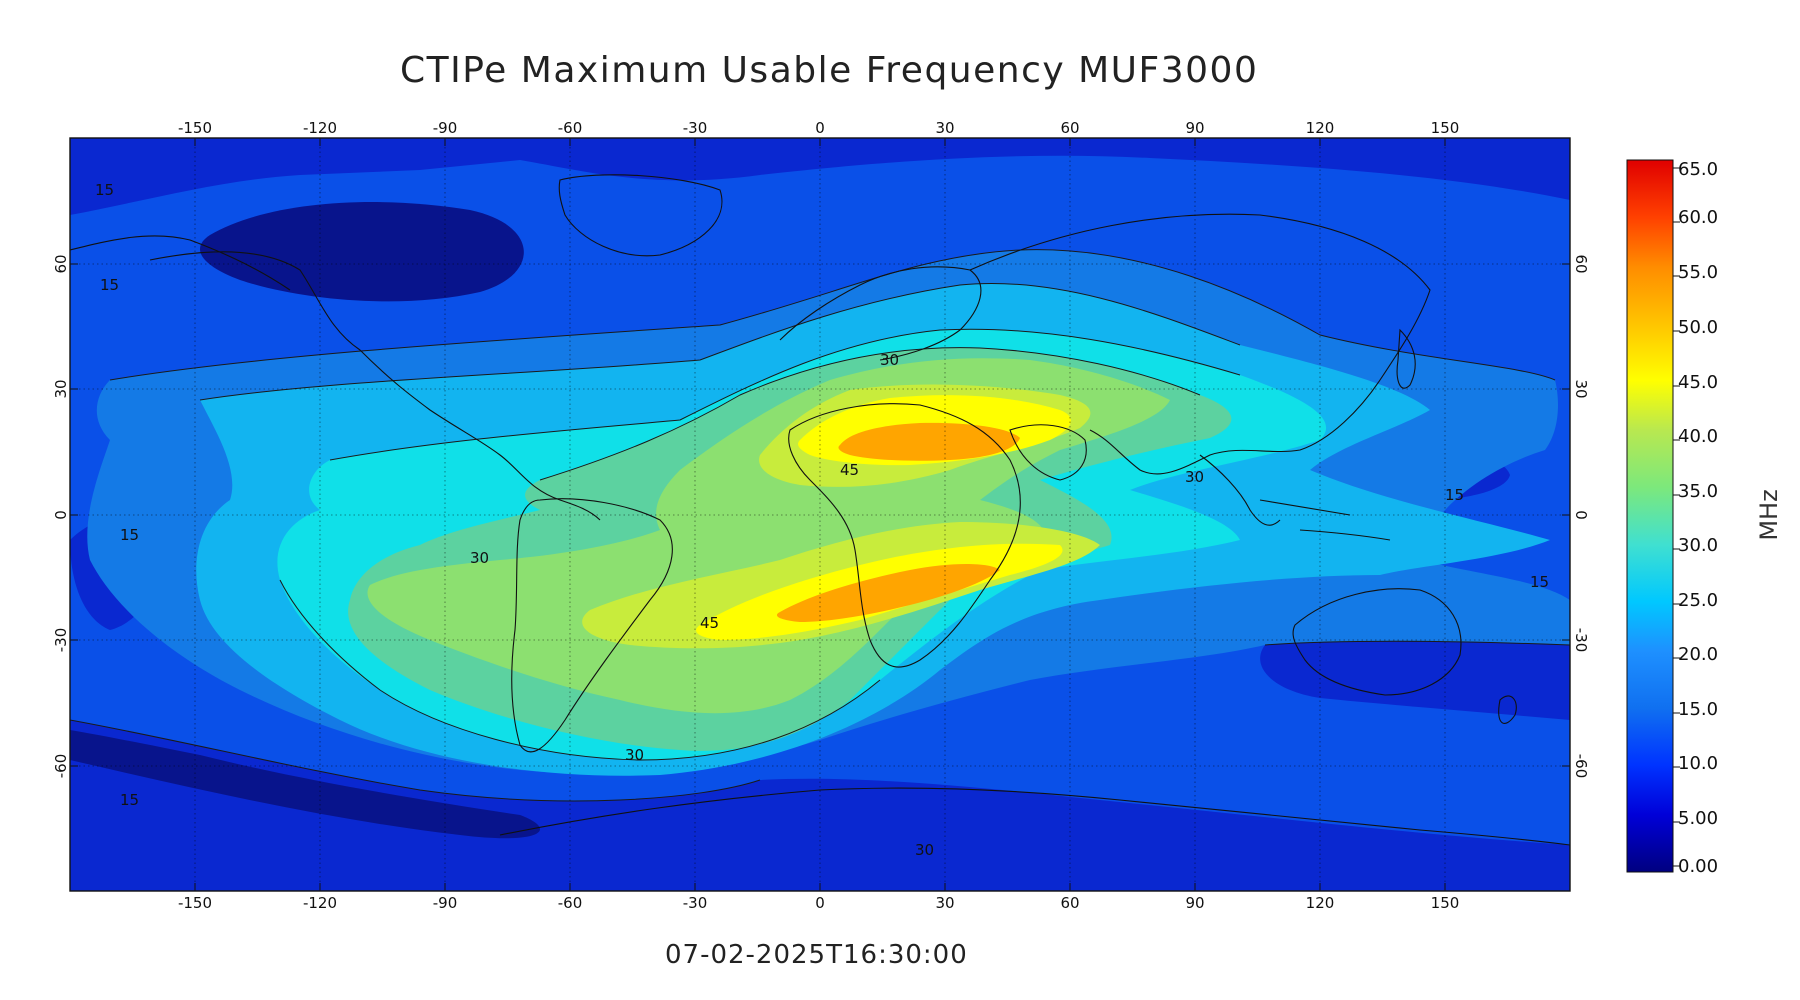 Image resolution: width=1800 pixels, height=1000 pixels. I want to click on lat-labels-right: 60 30 0 -30 -60, so click(1581, 516).